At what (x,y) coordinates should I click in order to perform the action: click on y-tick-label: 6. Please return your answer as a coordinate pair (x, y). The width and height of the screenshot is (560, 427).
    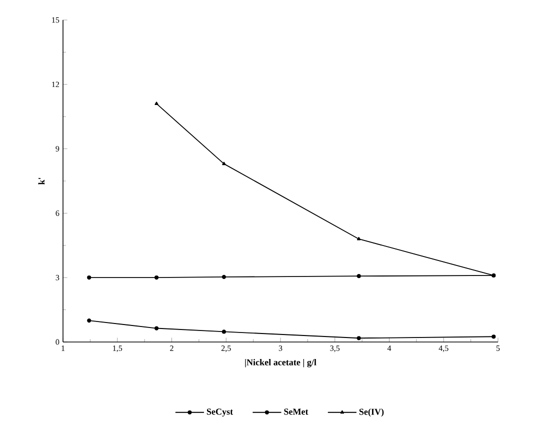
    Looking at the image, I should click on (58, 213).